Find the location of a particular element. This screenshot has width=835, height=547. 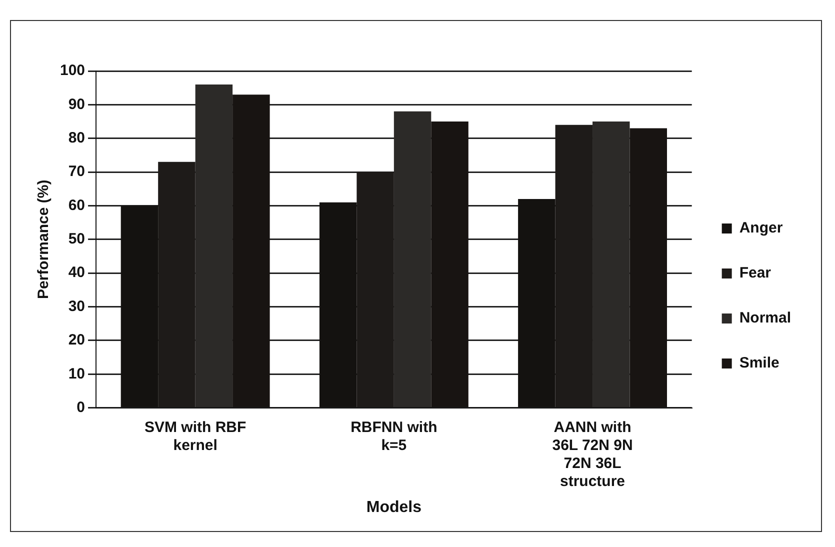

y-tick-label: 80 is located at coordinates (77, 138).